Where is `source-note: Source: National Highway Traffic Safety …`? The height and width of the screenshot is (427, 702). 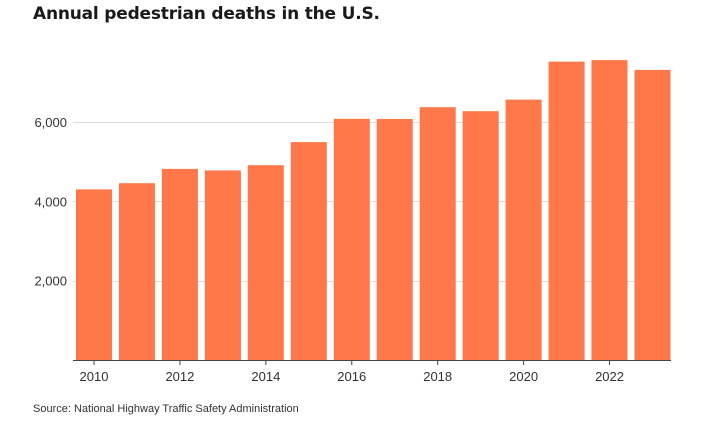
source-note: Source: National Highway Traffic Safety … is located at coordinates (166, 409).